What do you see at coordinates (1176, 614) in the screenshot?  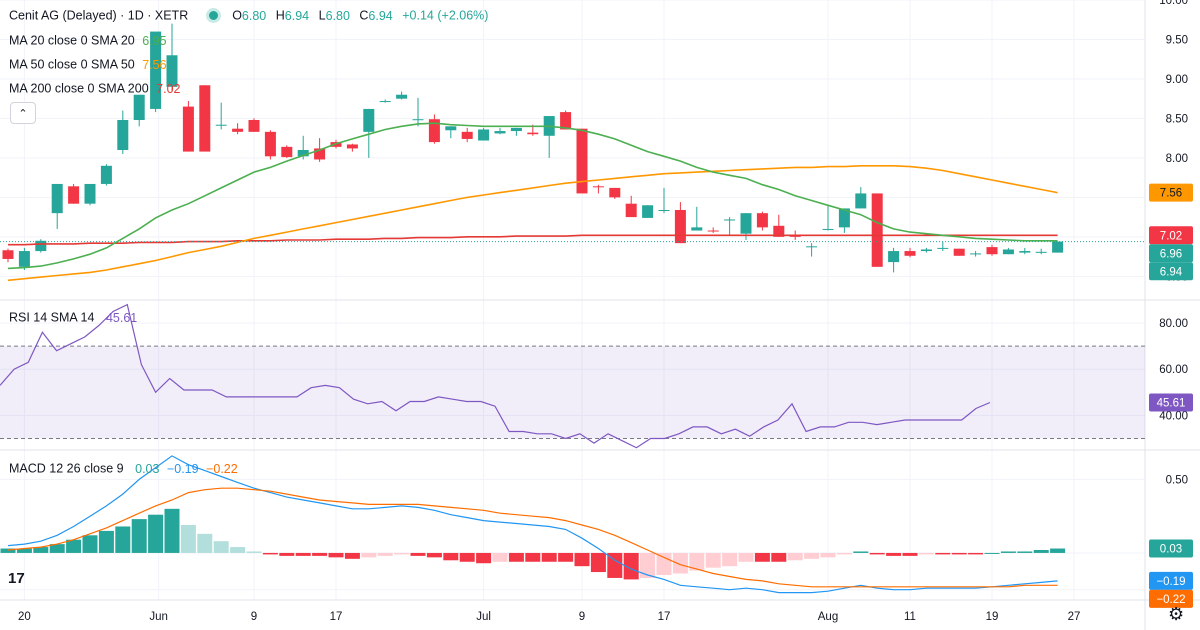 I see `settings-gear-icon: ⚙` at bounding box center [1176, 614].